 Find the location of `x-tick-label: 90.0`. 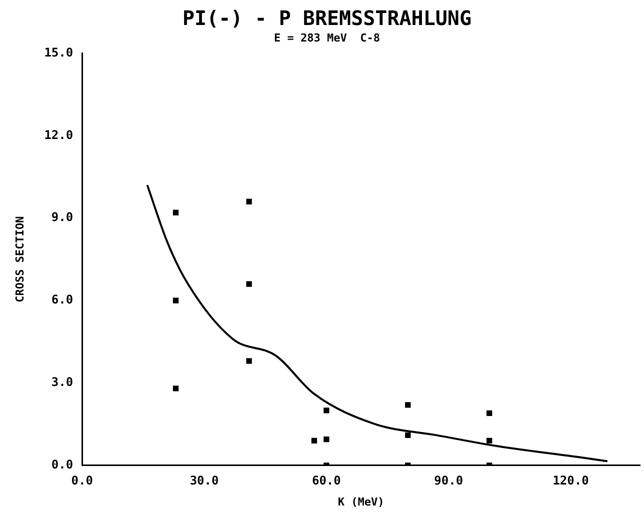

x-tick-label: 90.0 is located at coordinates (449, 481).